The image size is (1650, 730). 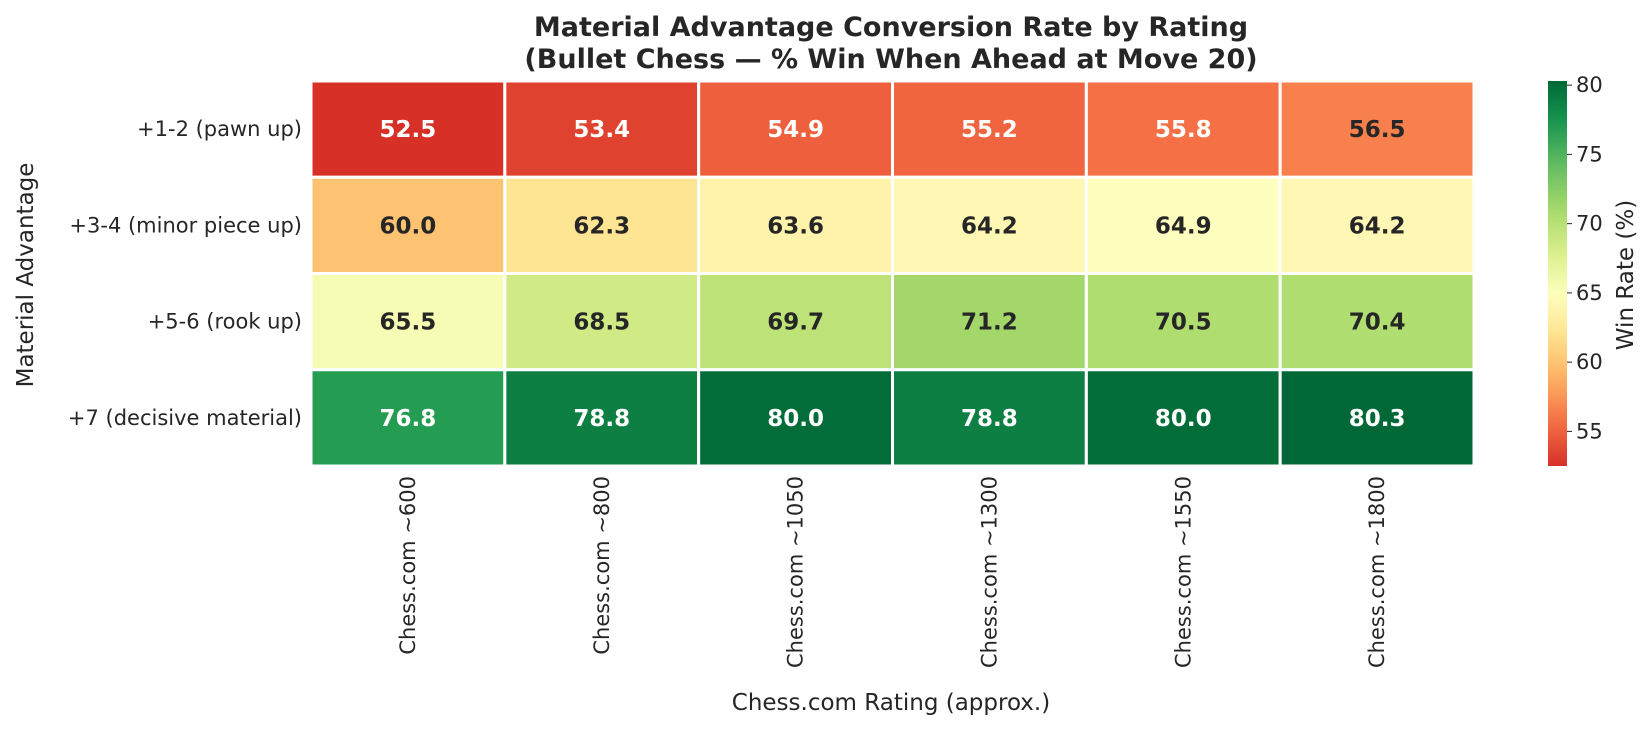 What do you see at coordinates (891, 703) in the screenshot?
I see `x-axis-label: Chess.com Rating (approx.)` at bounding box center [891, 703].